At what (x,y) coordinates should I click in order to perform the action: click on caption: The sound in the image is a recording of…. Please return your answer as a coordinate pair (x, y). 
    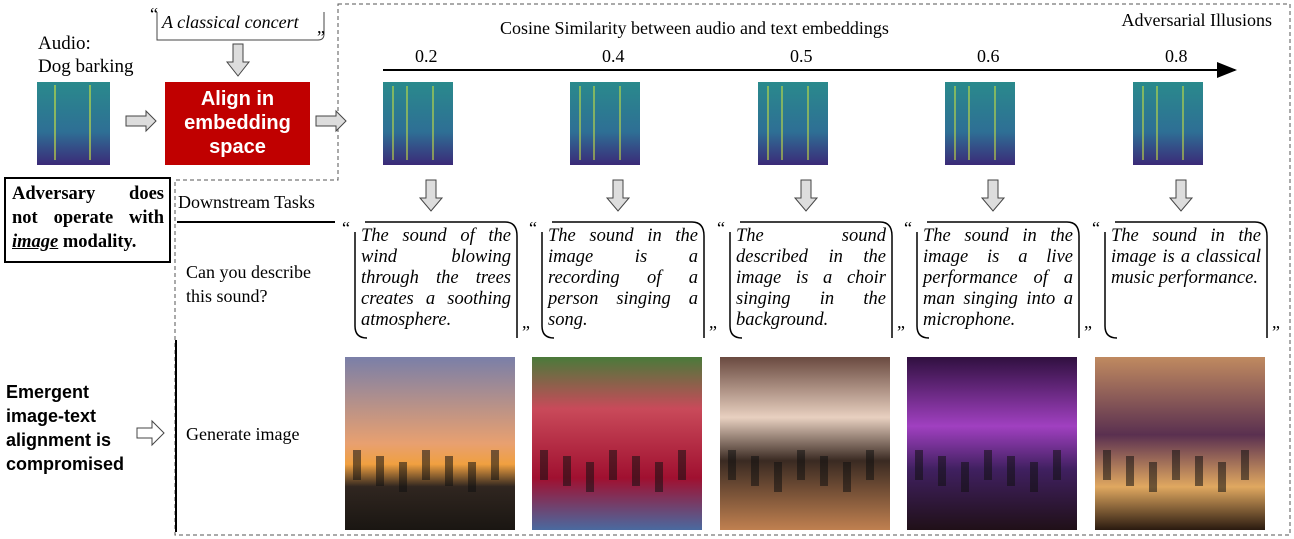
    Looking at the image, I should click on (623, 278).